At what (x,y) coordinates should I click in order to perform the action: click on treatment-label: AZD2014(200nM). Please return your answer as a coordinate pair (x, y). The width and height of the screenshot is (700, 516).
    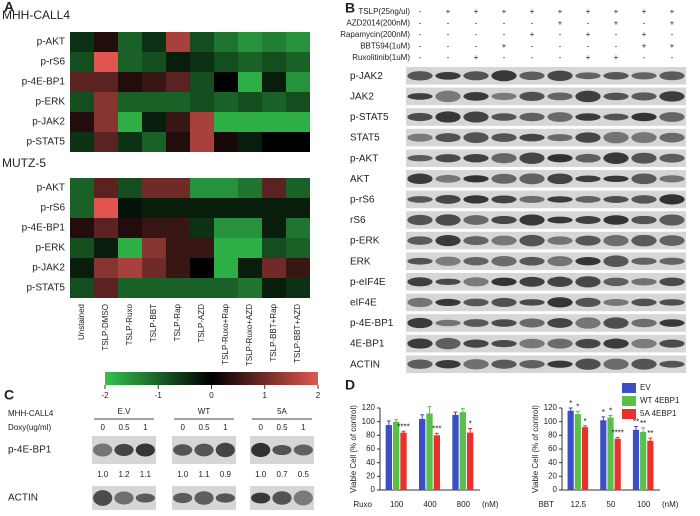
    Looking at the image, I should click on (378, 23).